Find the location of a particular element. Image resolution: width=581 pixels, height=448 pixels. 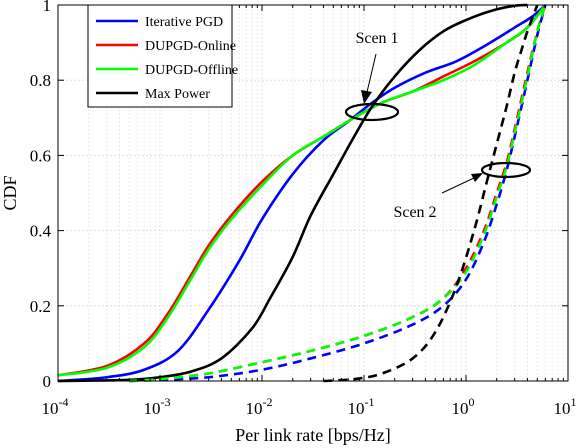

x-tick-label-exponent: -1 is located at coordinates (370, 402).